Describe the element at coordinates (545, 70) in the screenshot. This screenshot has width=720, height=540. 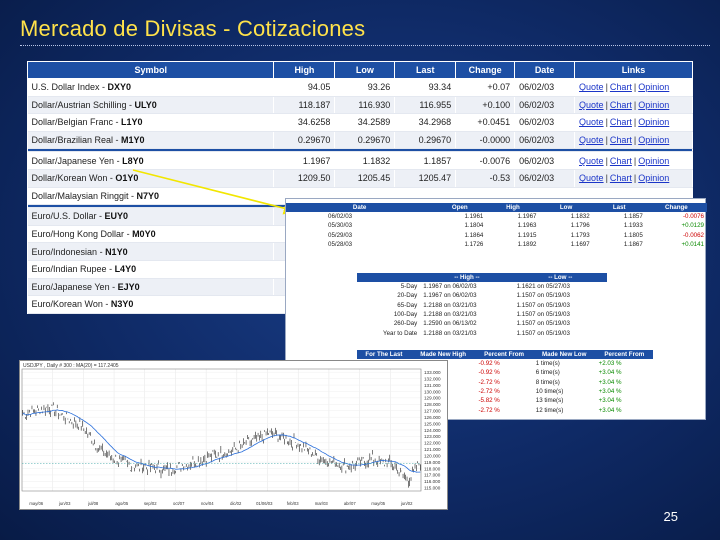
I see `col-header-date: Date` at that location.